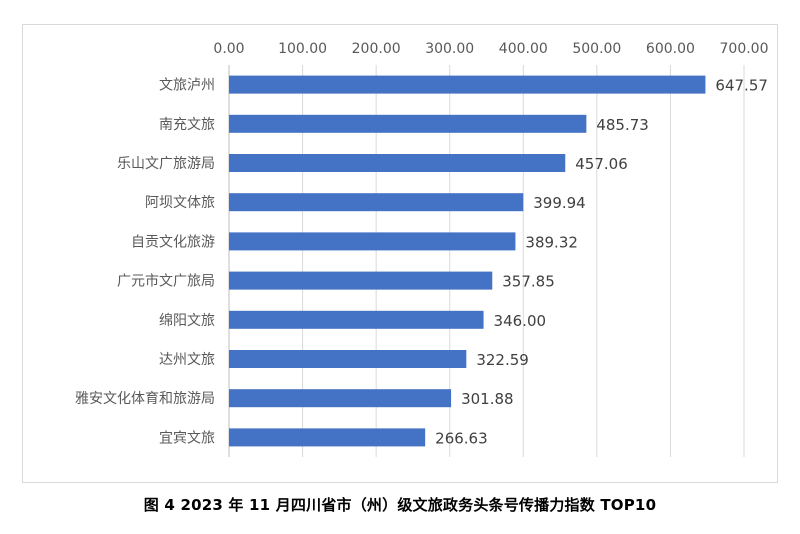 This screenshot has width=800, height=534. What do you see at coordinates (180, 203) in the screenshot?
I see `category-label: 阿坝文体旅` at bounding box center [180, 203].